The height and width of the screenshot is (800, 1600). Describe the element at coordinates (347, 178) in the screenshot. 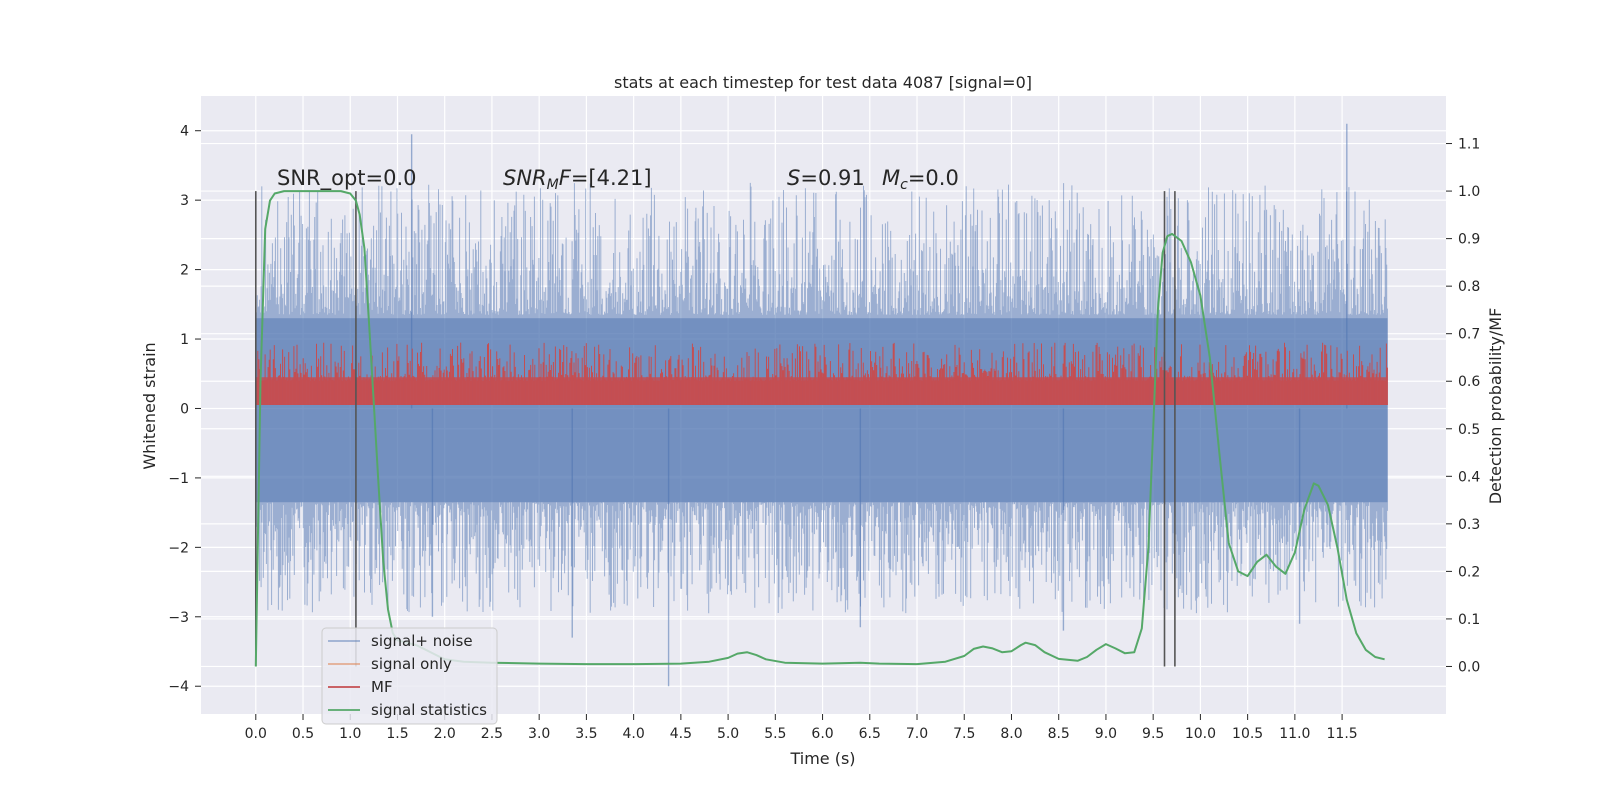

I see `annotation-snr-opt: SNR_opt=0.0` at that location.